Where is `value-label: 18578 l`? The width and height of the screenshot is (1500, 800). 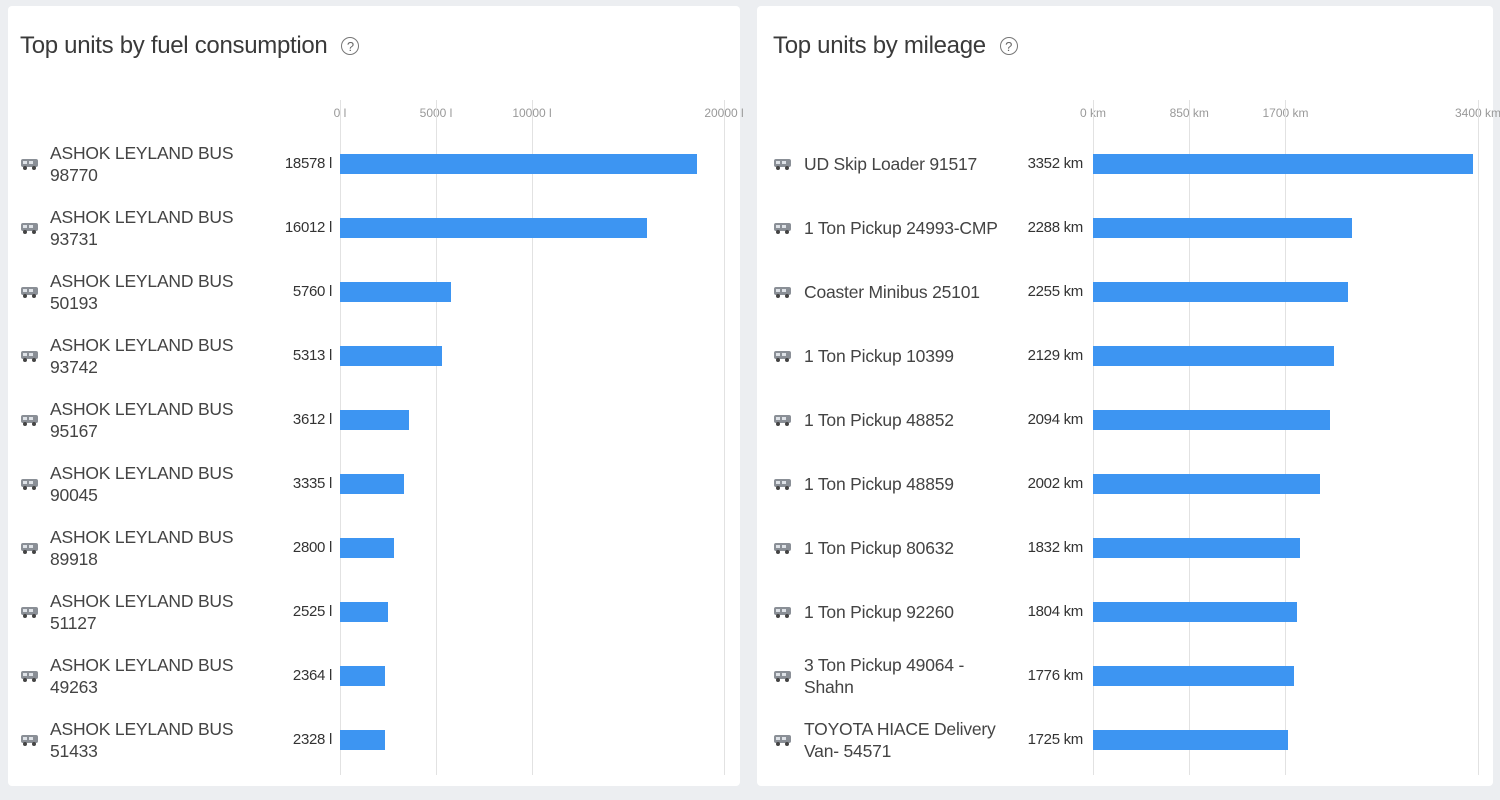
value-label: 18578 l is located at coordinates (308, 163).